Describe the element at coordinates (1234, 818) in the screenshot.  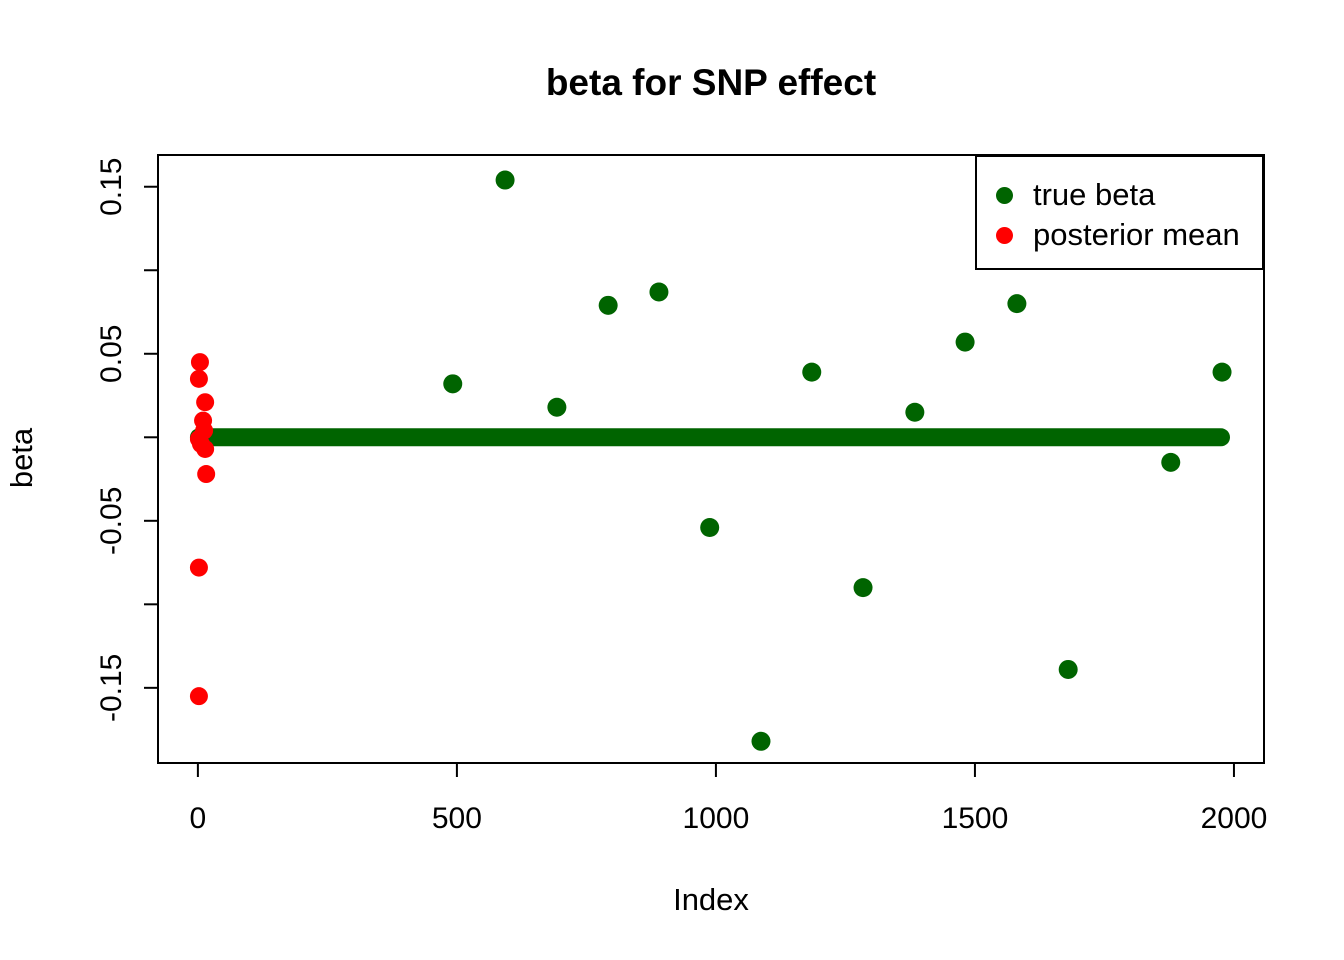
I see `x-axis-tick-label: 2000` at that location.